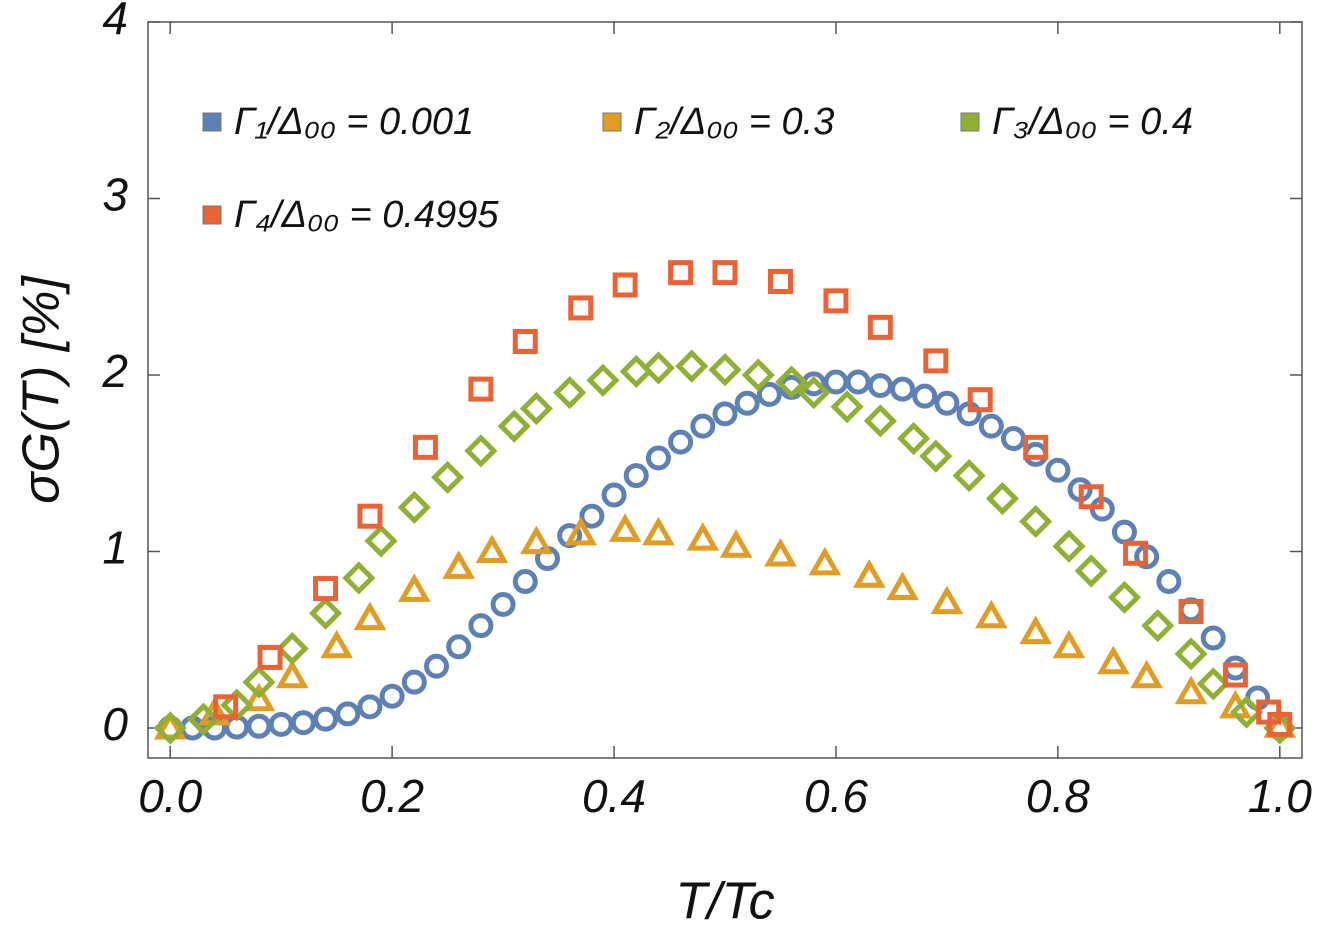  Describe the element at coordinates (724, 902) in the screenshot. I see `x-axis-label: T/Tc` at that location.